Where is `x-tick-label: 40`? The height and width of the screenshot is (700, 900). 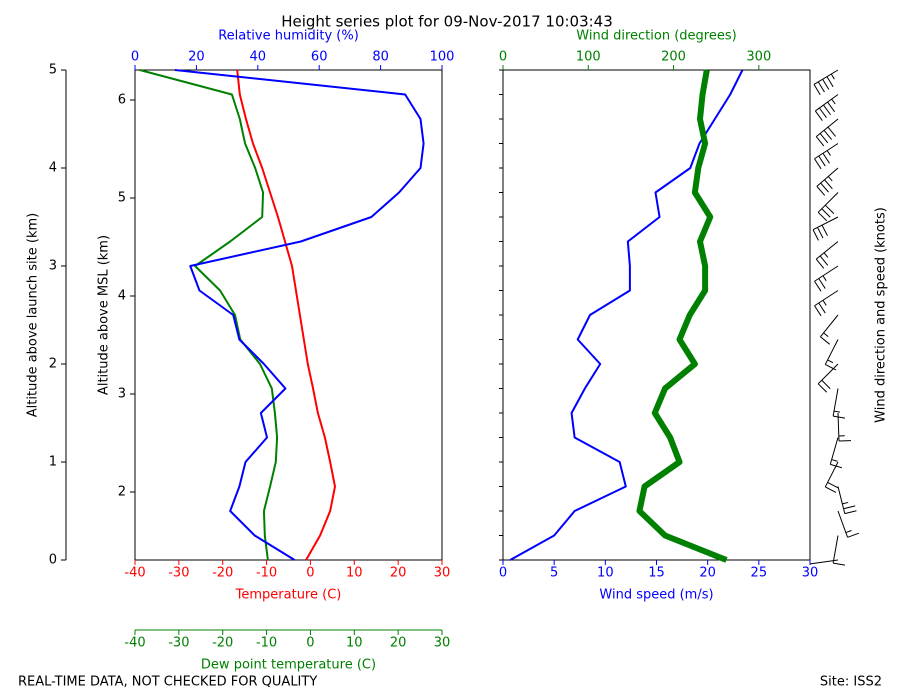 x-tick-label: 40 is located at coordinates (258, 57).